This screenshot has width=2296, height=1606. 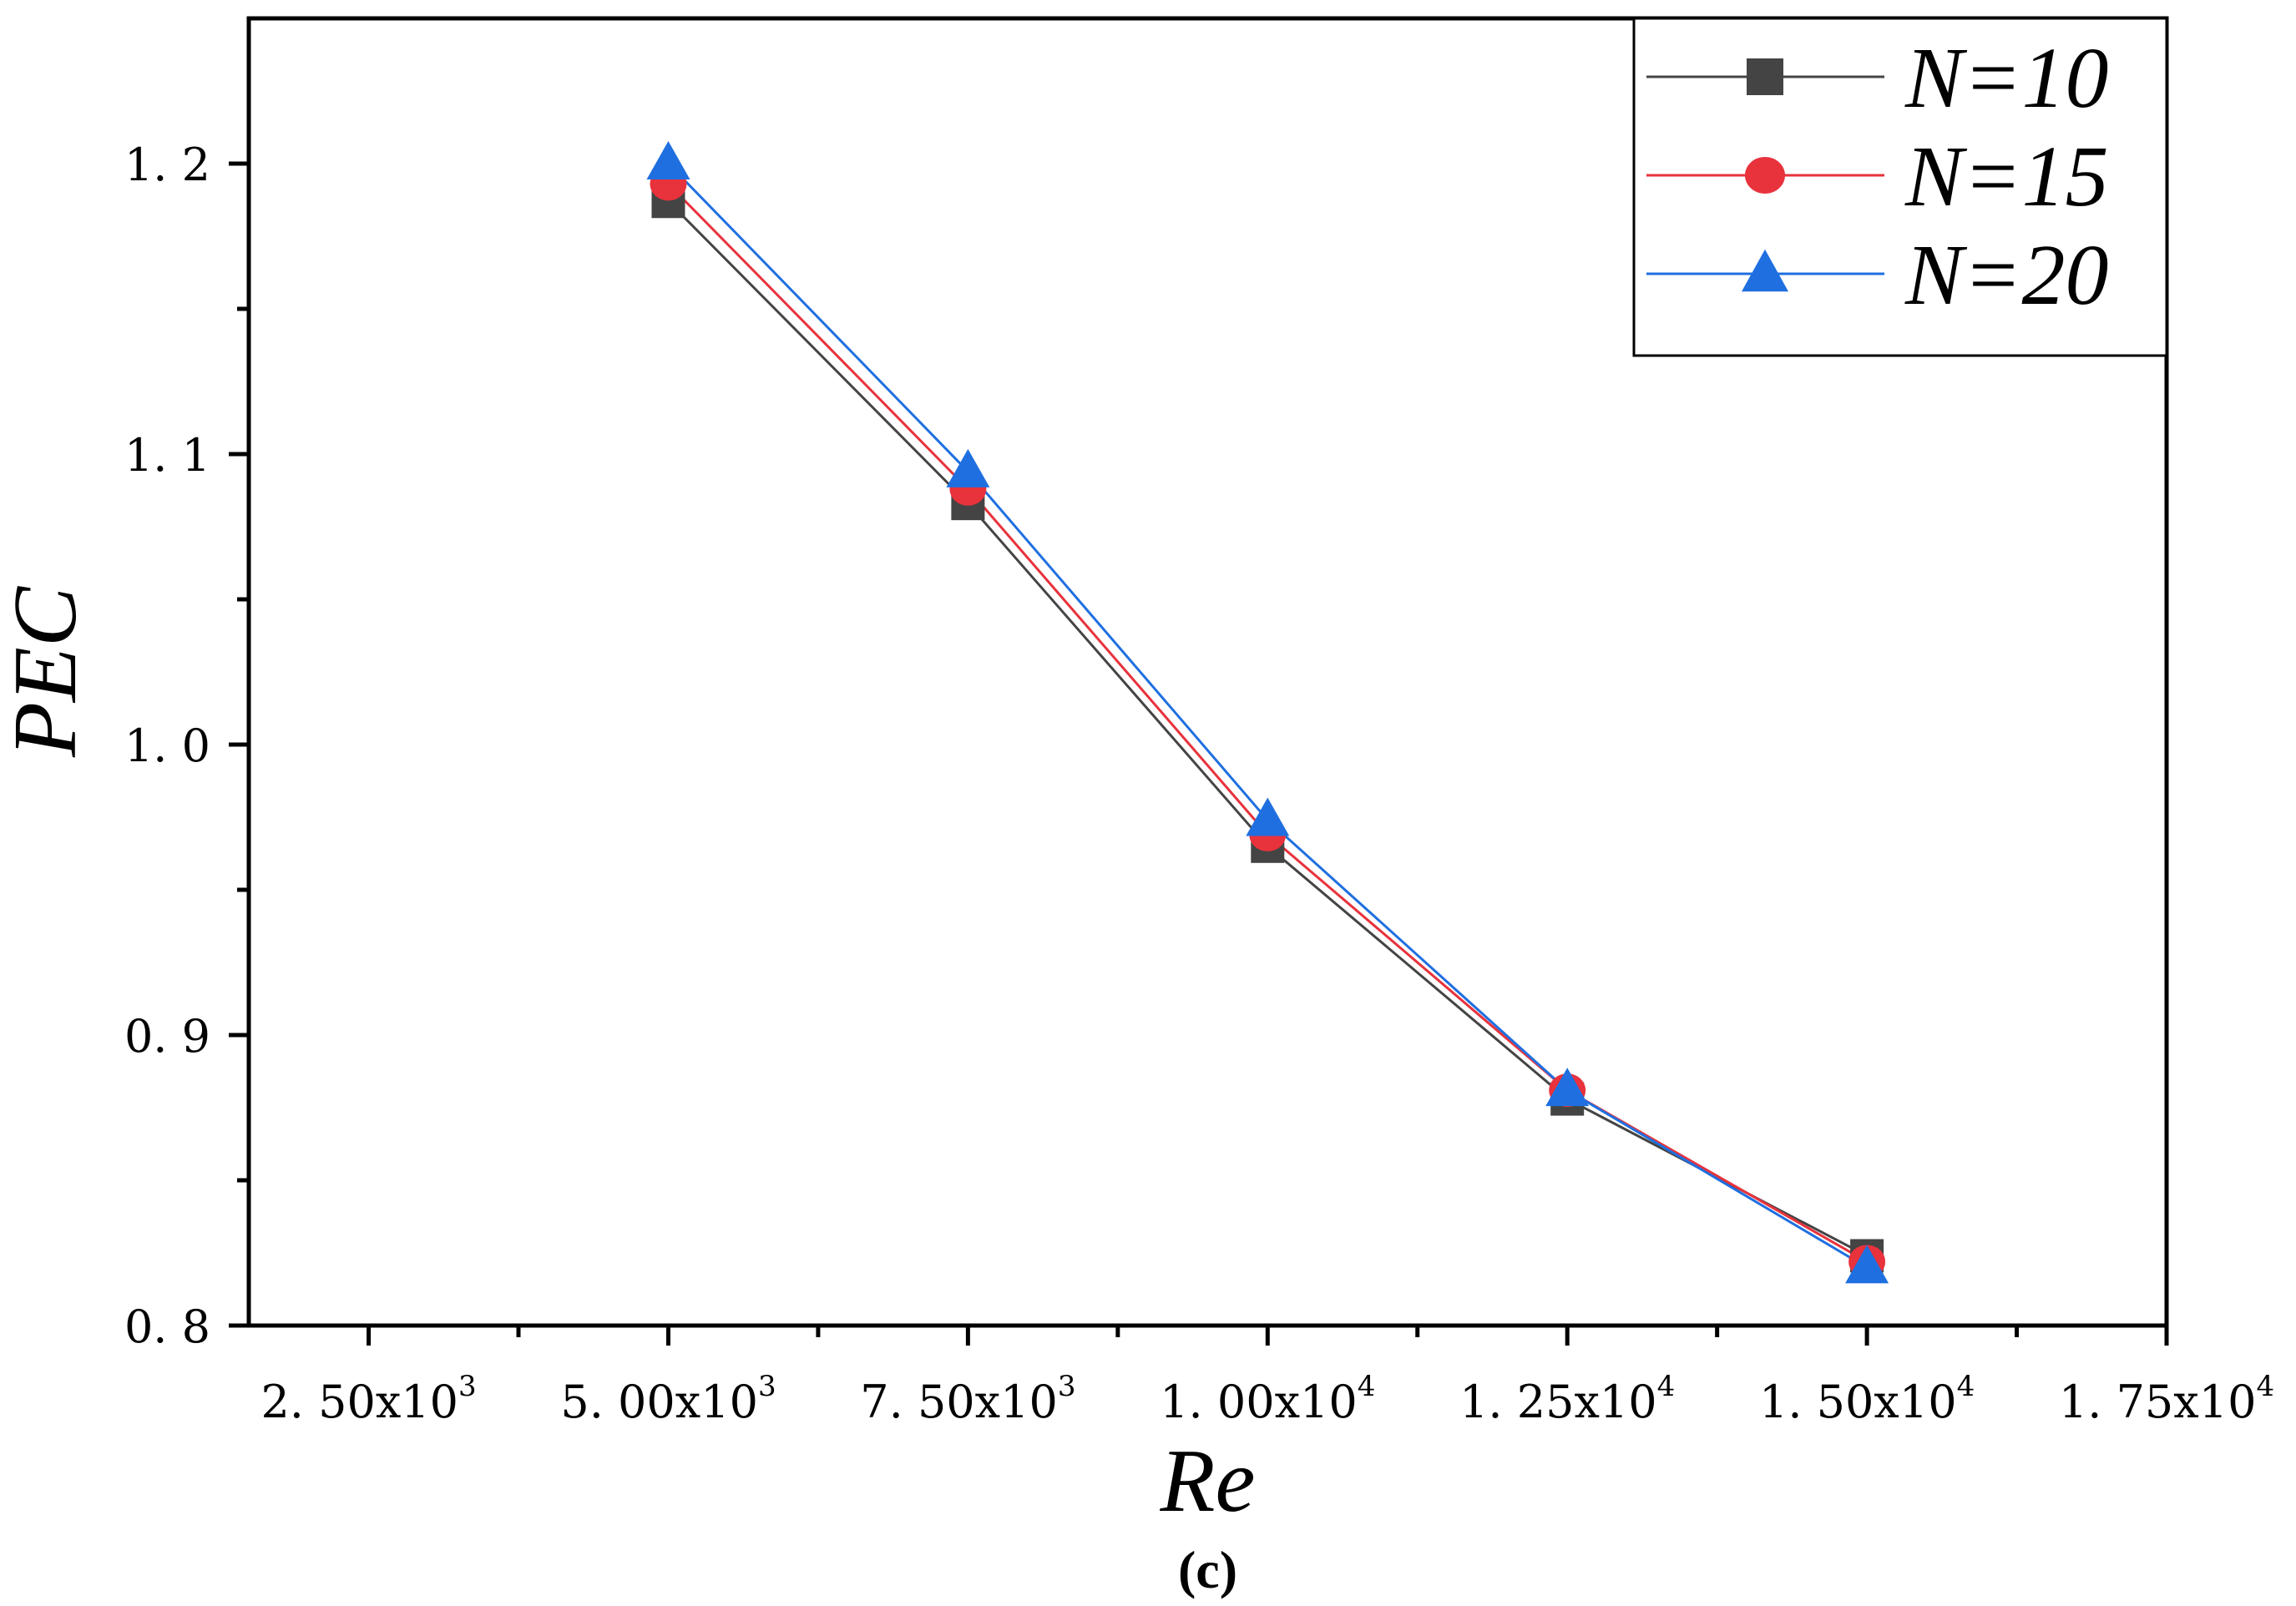 What do you see at coordinates (167, 746) in the screenshot?
I see `y-tick-label: 1. 0` at bounding box center [167, 746].